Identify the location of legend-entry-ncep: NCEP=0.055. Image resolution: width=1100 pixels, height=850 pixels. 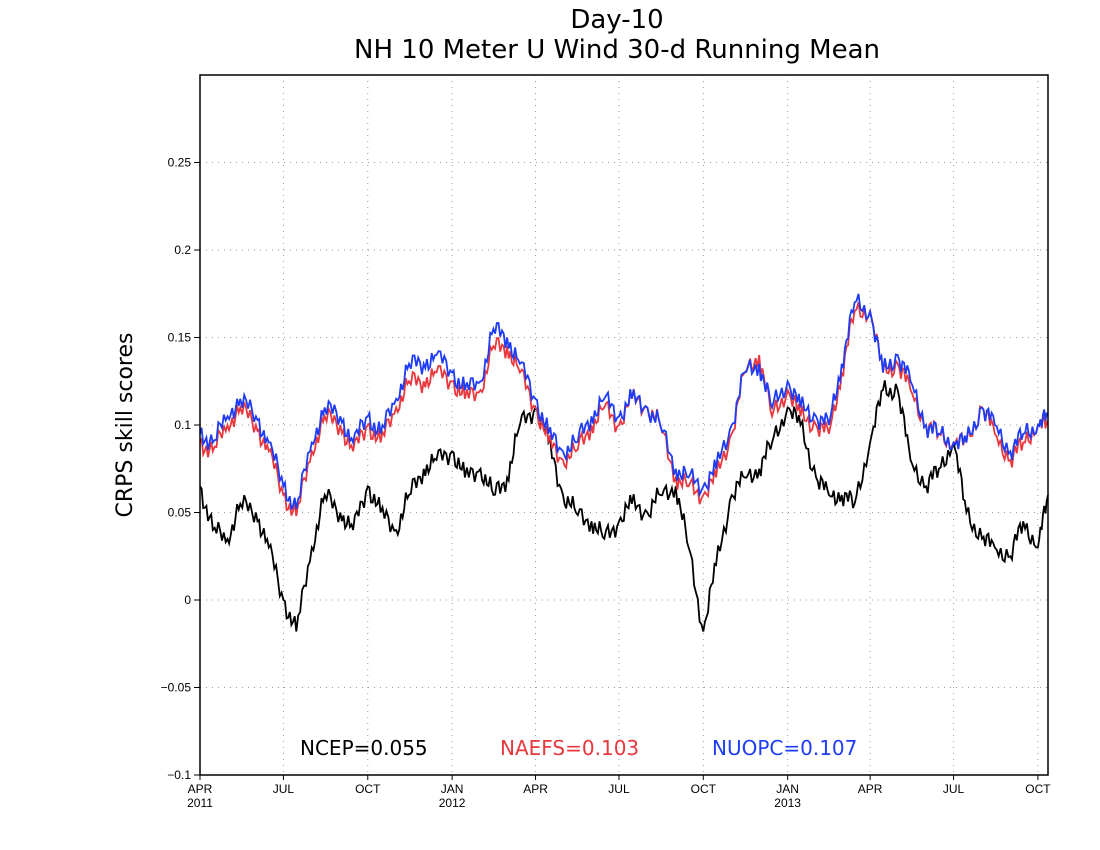
(364, 748).